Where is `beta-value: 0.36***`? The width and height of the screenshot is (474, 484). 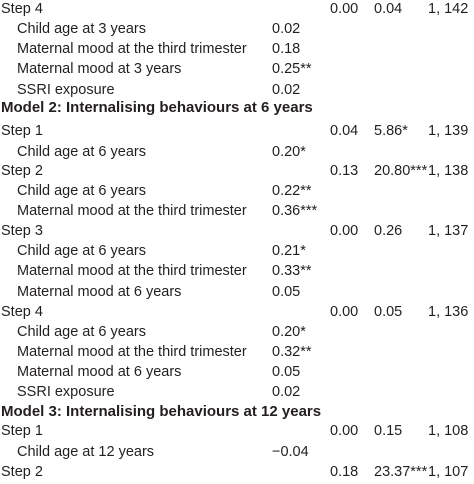
beta-value: 0.36*** is located at coordinates (295, 211).